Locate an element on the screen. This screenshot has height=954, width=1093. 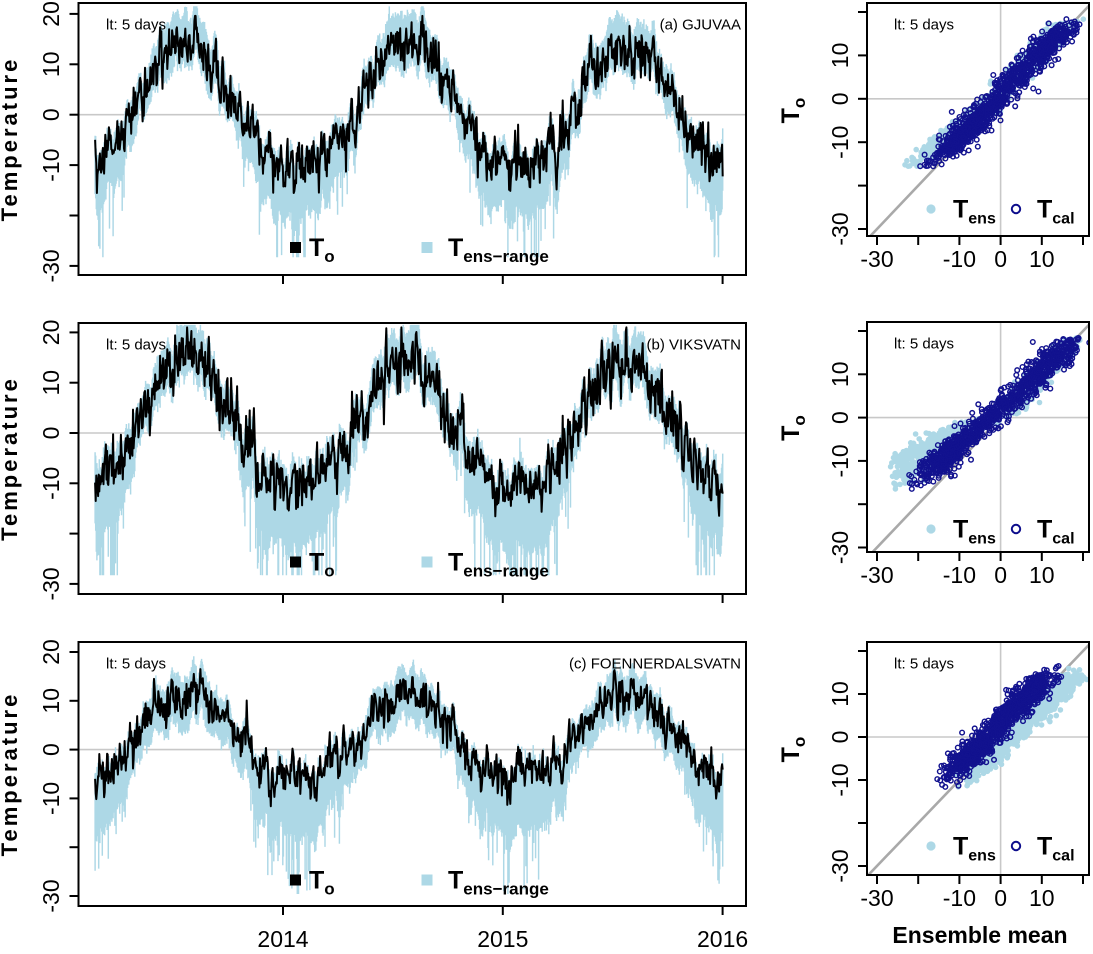
svg-text: (c) FOENNERDALSVATN is located at coordinates (655, 664).